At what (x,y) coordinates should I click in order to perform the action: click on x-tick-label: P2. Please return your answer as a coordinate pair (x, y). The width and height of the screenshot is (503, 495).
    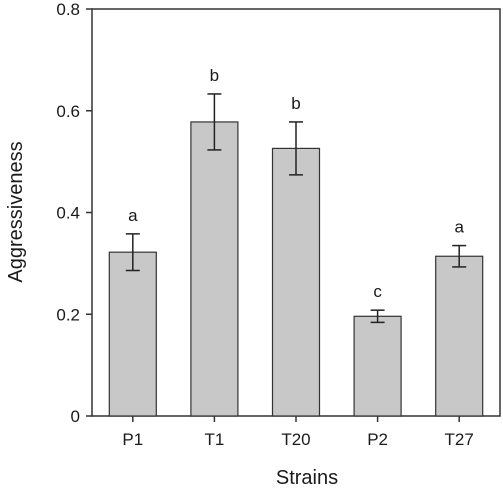
    Looking at the image, I should click on (377, 439).